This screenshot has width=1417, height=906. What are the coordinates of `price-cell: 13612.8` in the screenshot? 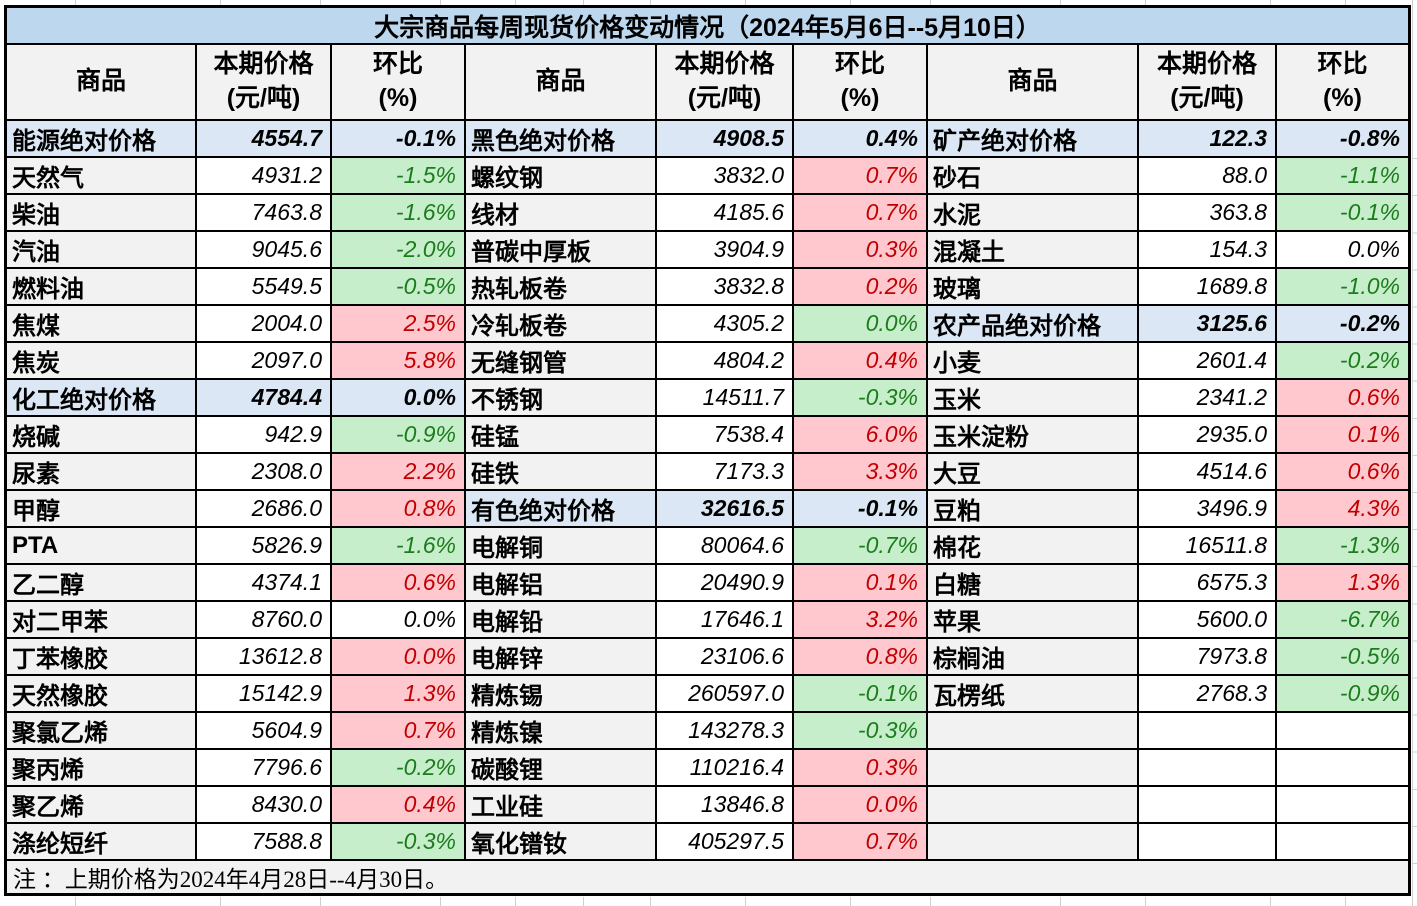 It's located at (264, 657).